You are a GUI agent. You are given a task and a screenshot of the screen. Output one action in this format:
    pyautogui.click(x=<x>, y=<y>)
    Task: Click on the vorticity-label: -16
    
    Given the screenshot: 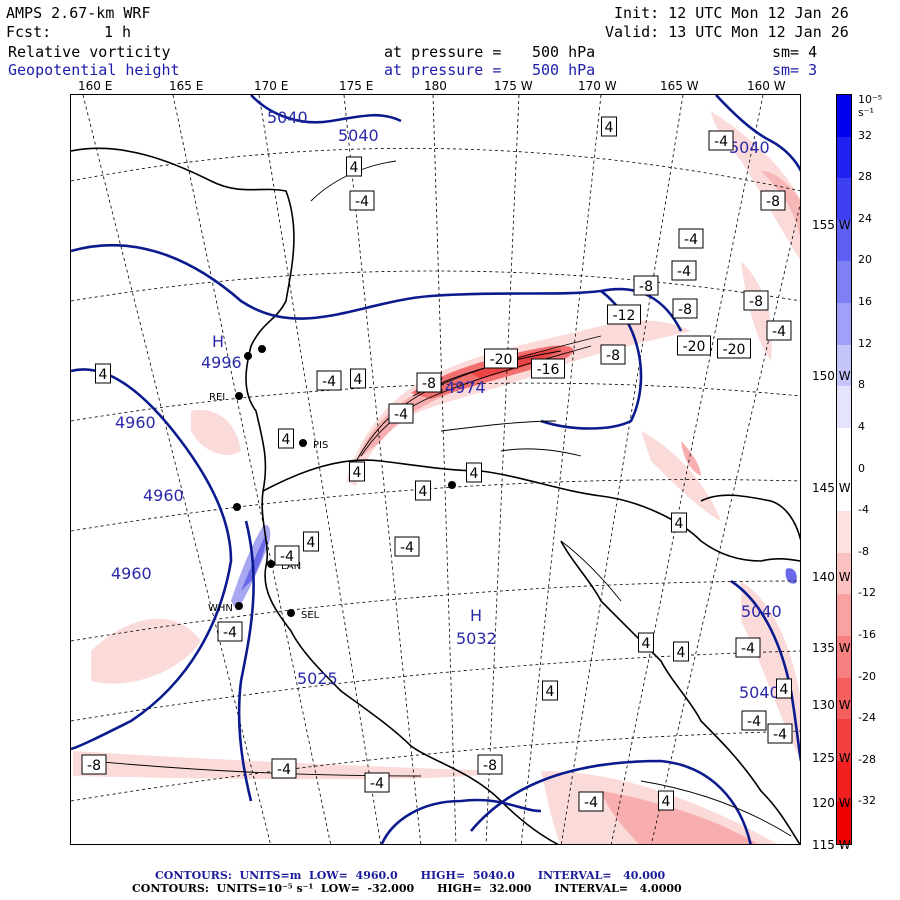 What is the action you would take?
    pyautogui.click(x=548, y=370)
    